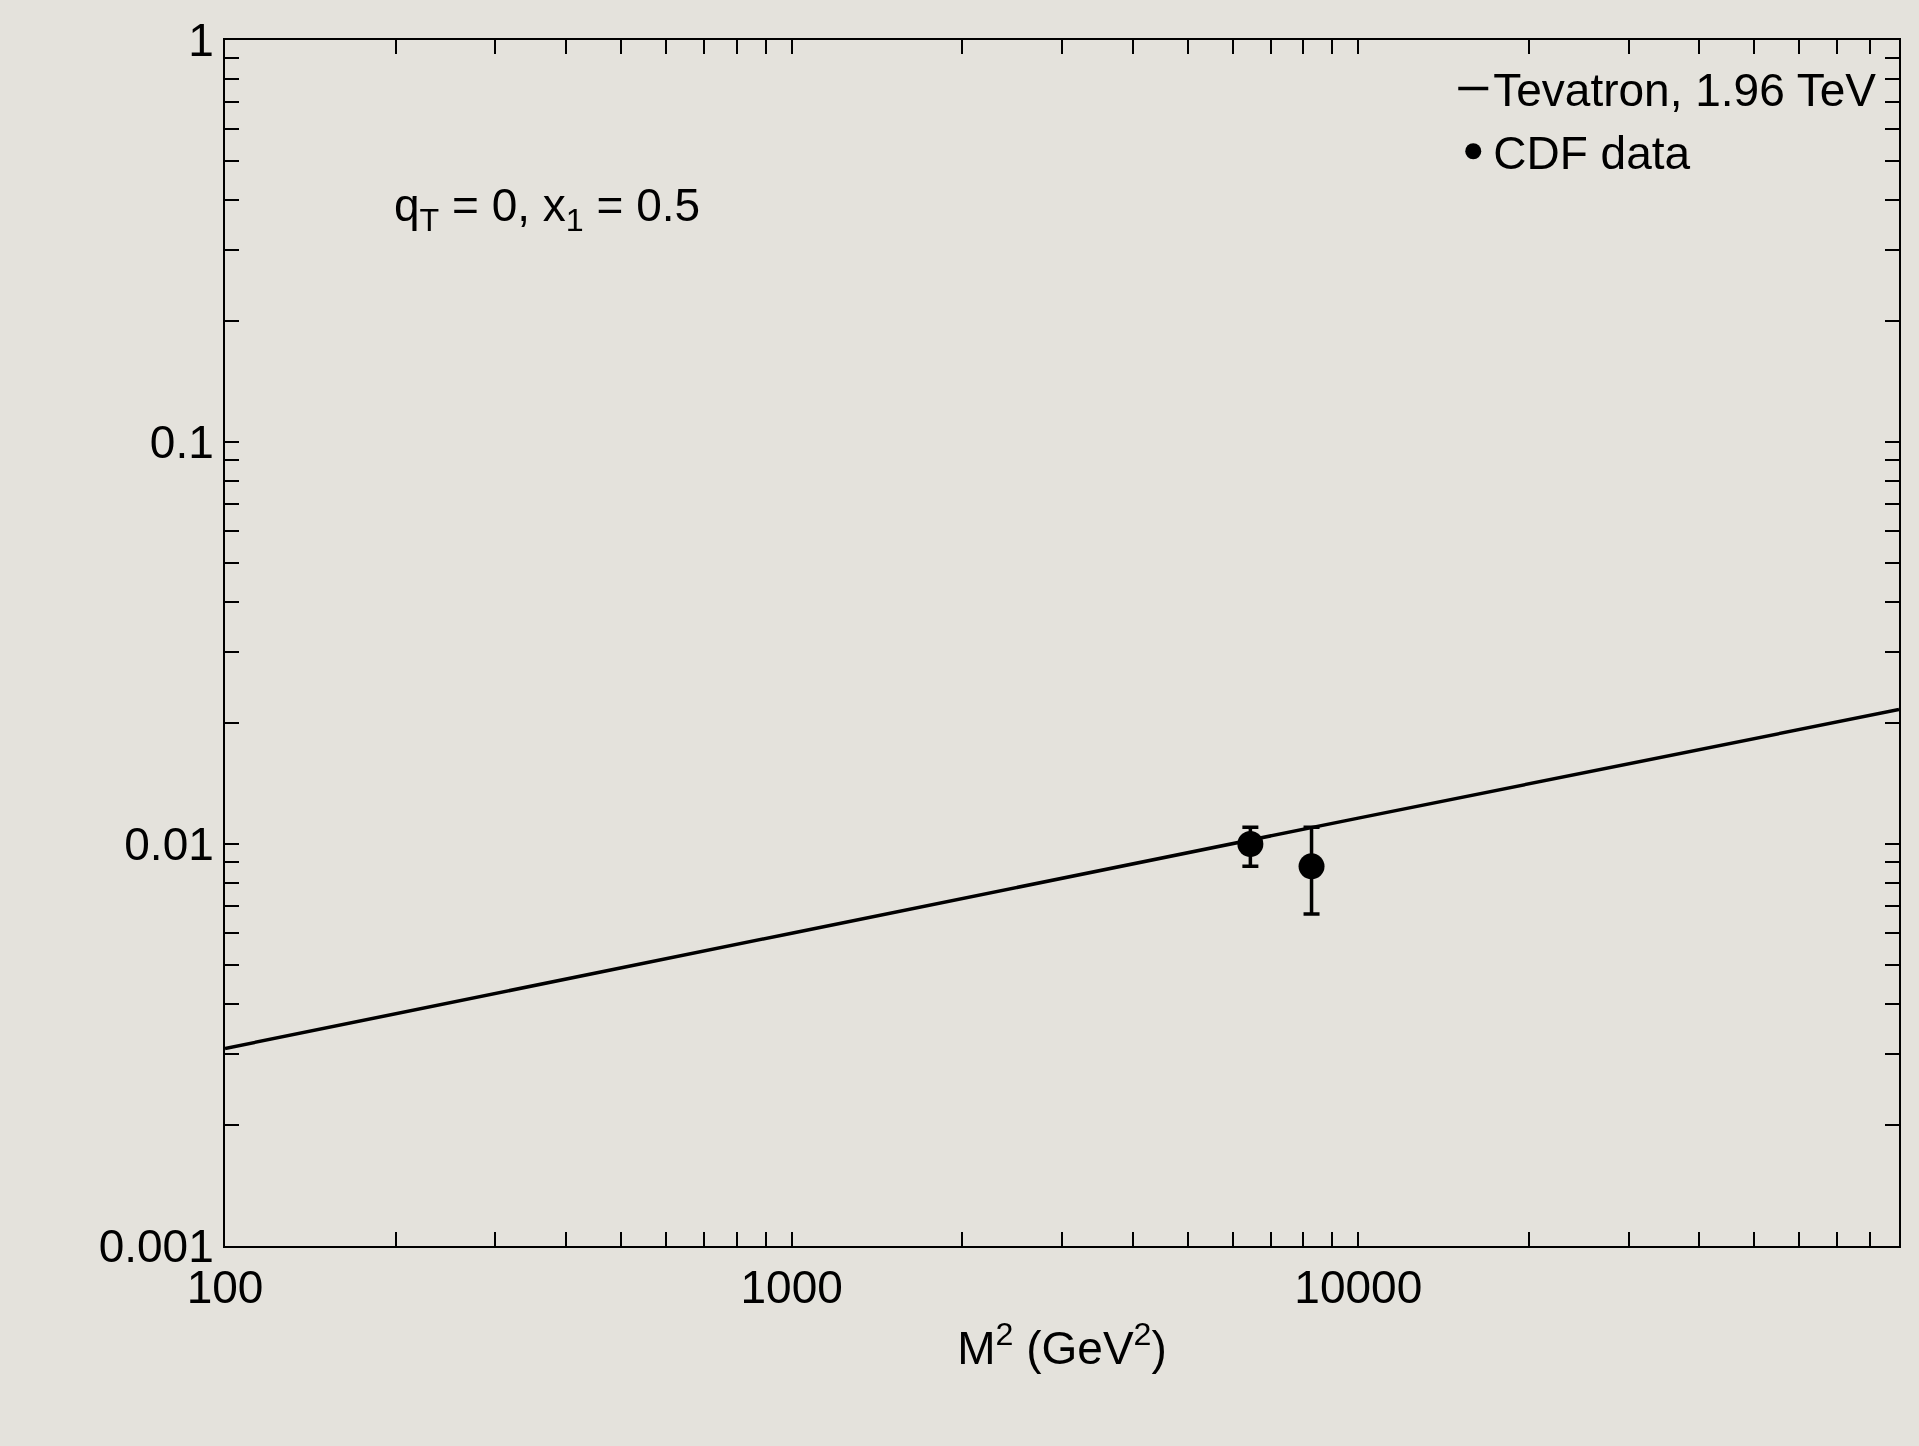 The image size is (1919, 1446). Describe the element at coordinates (201, 40) in the screenshot. I see `y-tick-label: 1` at that location.